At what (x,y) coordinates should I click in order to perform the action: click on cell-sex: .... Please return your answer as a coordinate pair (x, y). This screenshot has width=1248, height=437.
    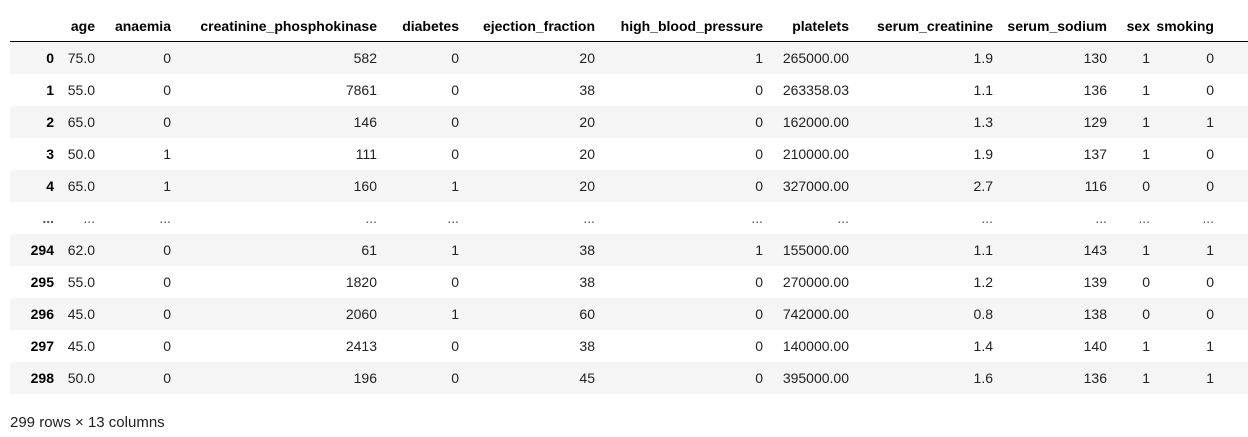
    Looking at the image, I should click on (1144, 217).